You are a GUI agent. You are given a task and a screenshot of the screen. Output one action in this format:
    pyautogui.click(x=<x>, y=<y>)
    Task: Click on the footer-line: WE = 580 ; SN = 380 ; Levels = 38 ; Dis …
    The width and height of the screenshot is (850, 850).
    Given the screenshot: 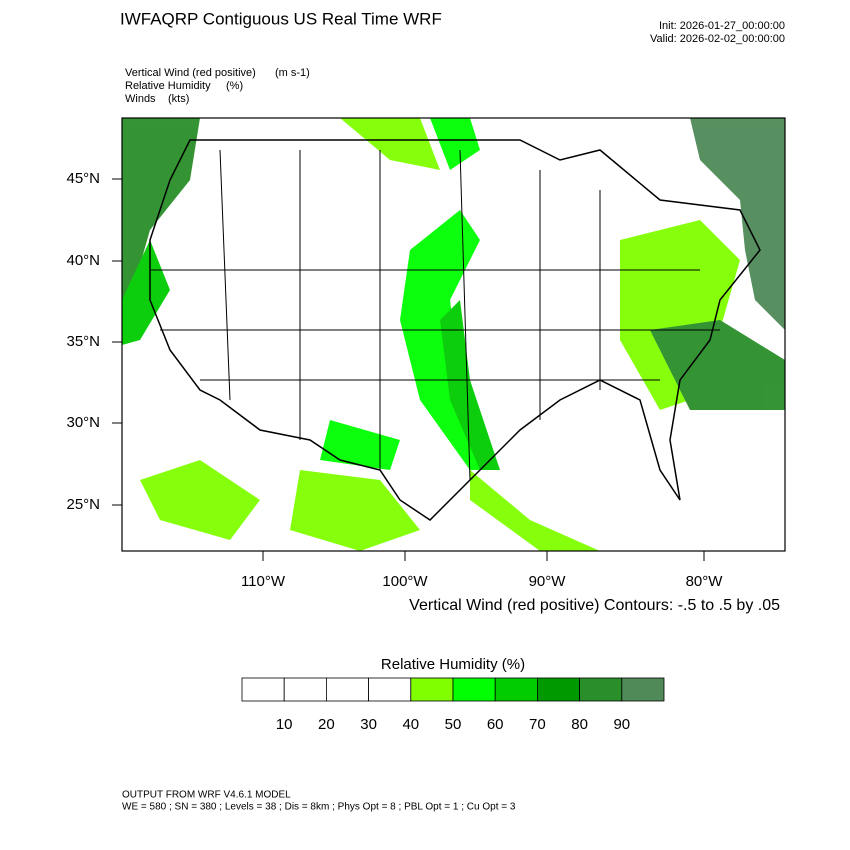 What is the action you would take?
    pyautogui.click(x=319, y=807)
    